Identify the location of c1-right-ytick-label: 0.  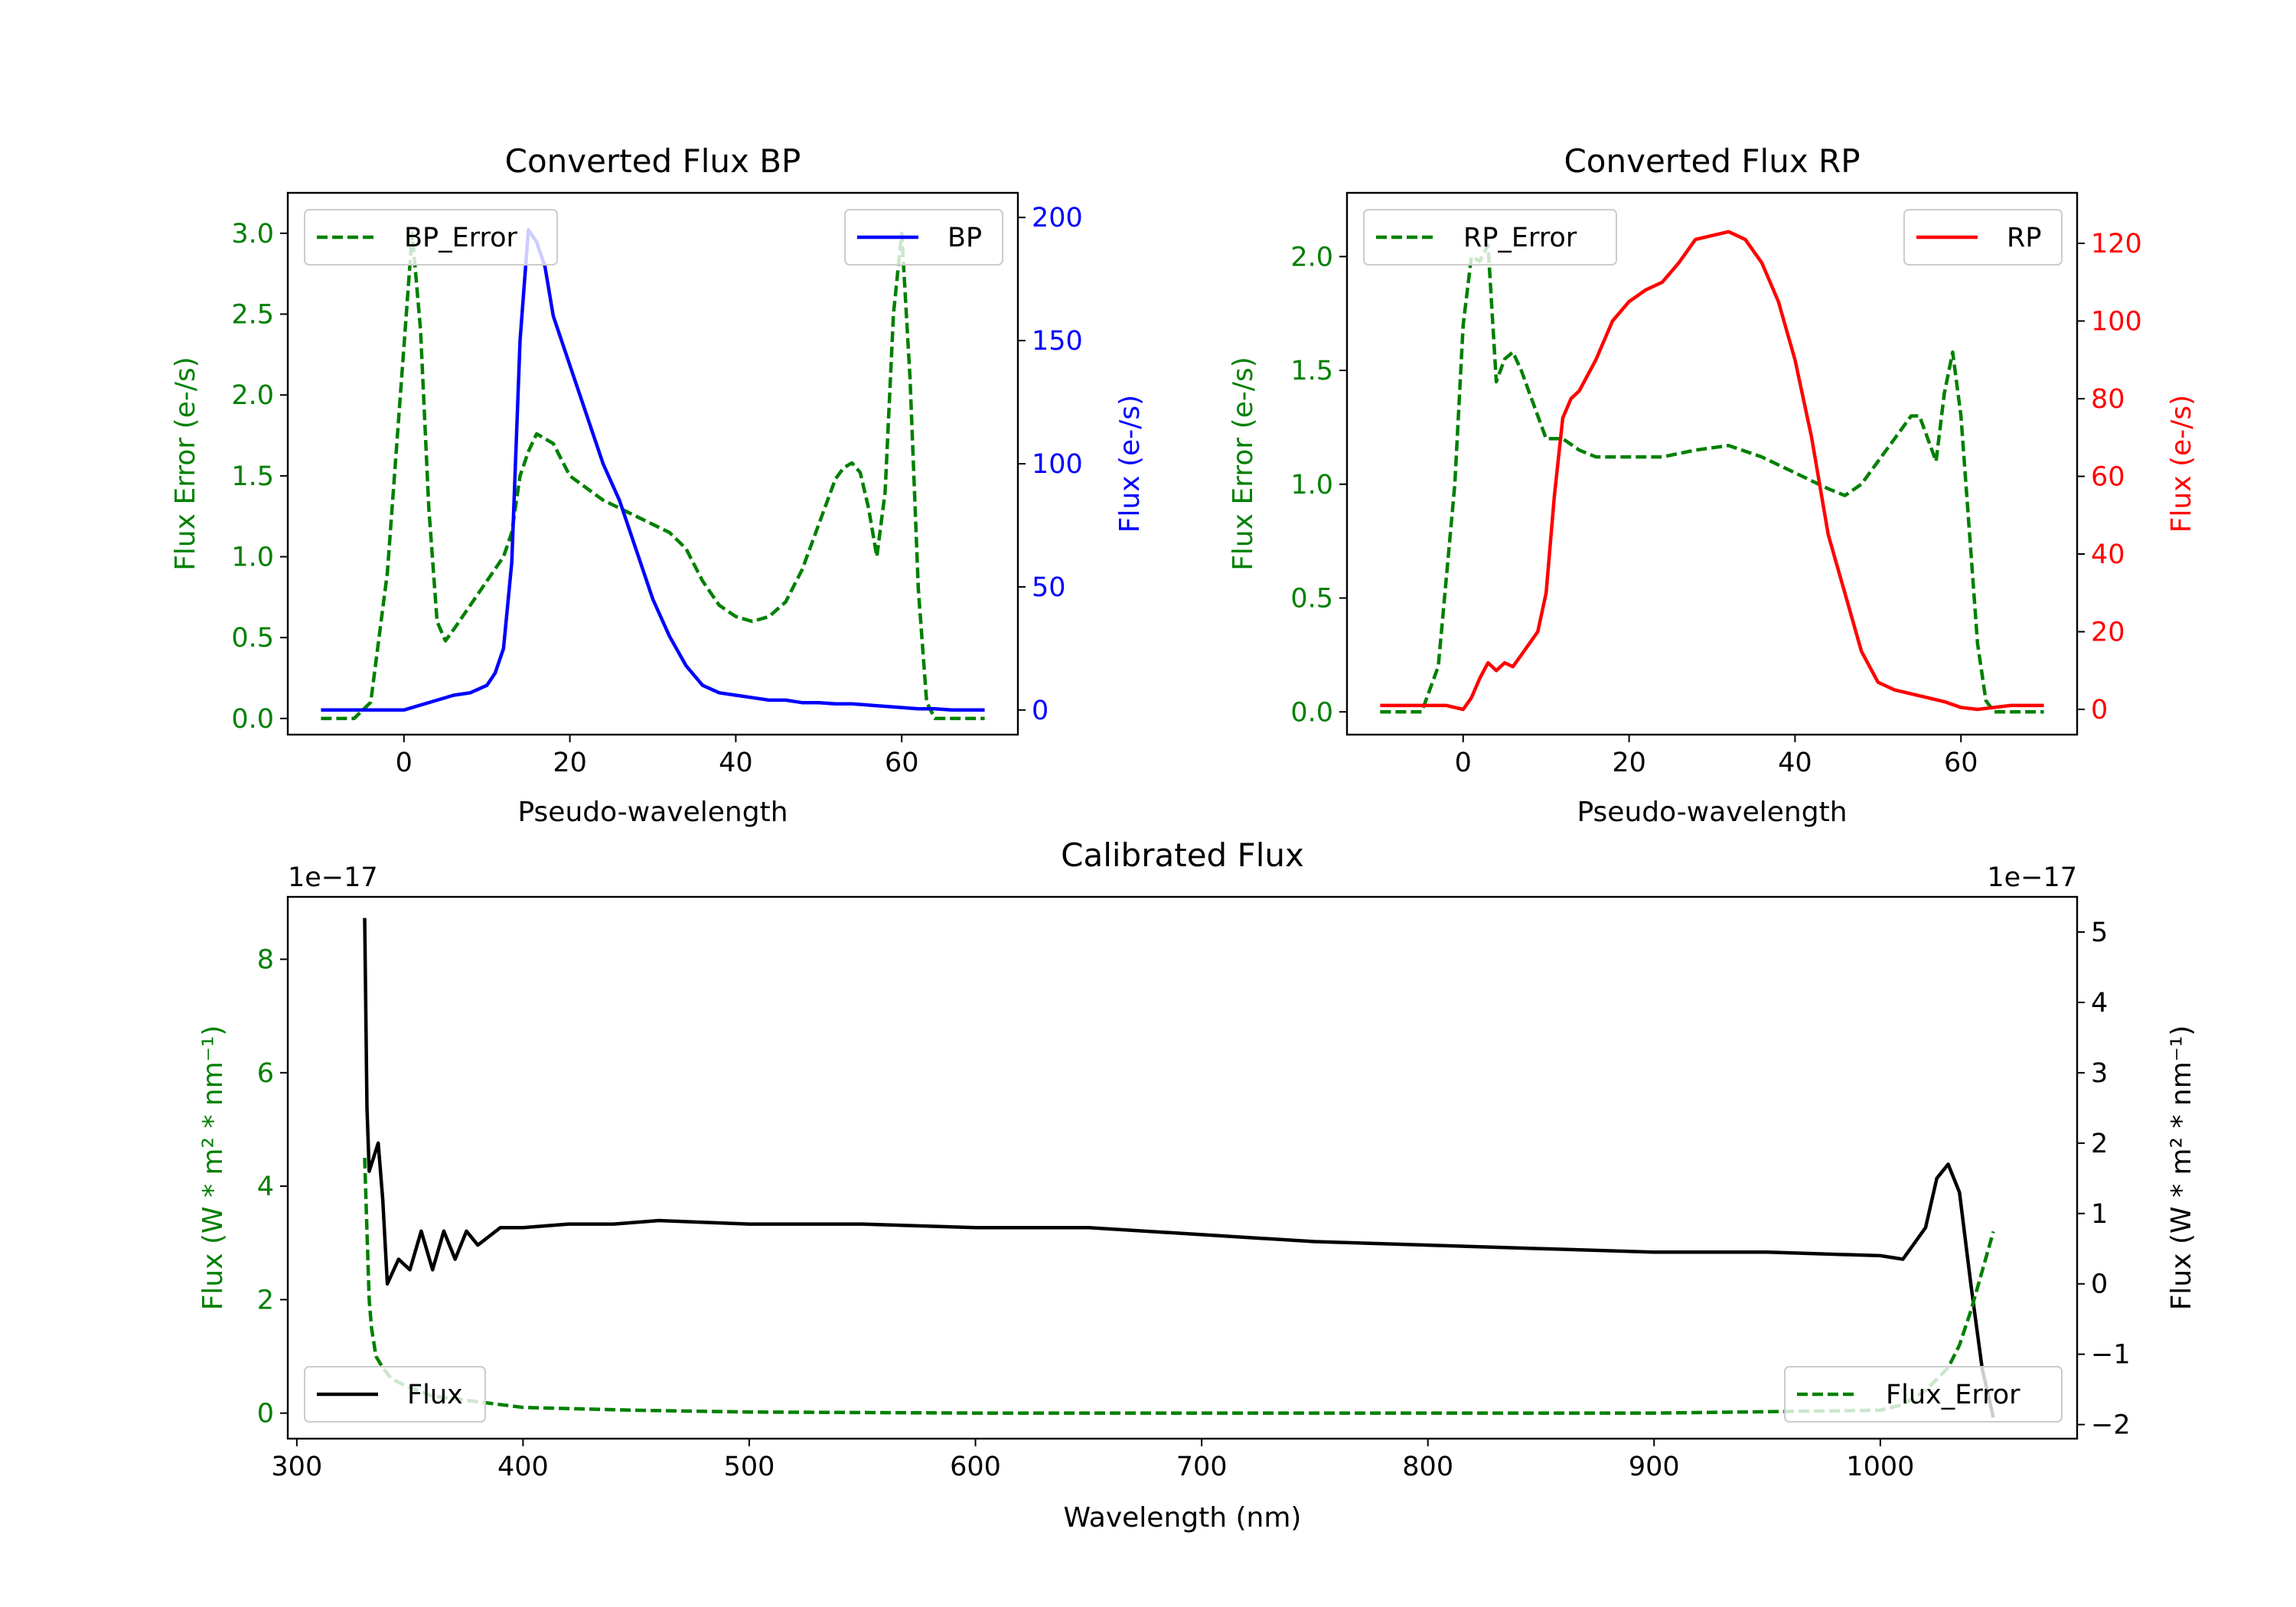
(2099, 710).